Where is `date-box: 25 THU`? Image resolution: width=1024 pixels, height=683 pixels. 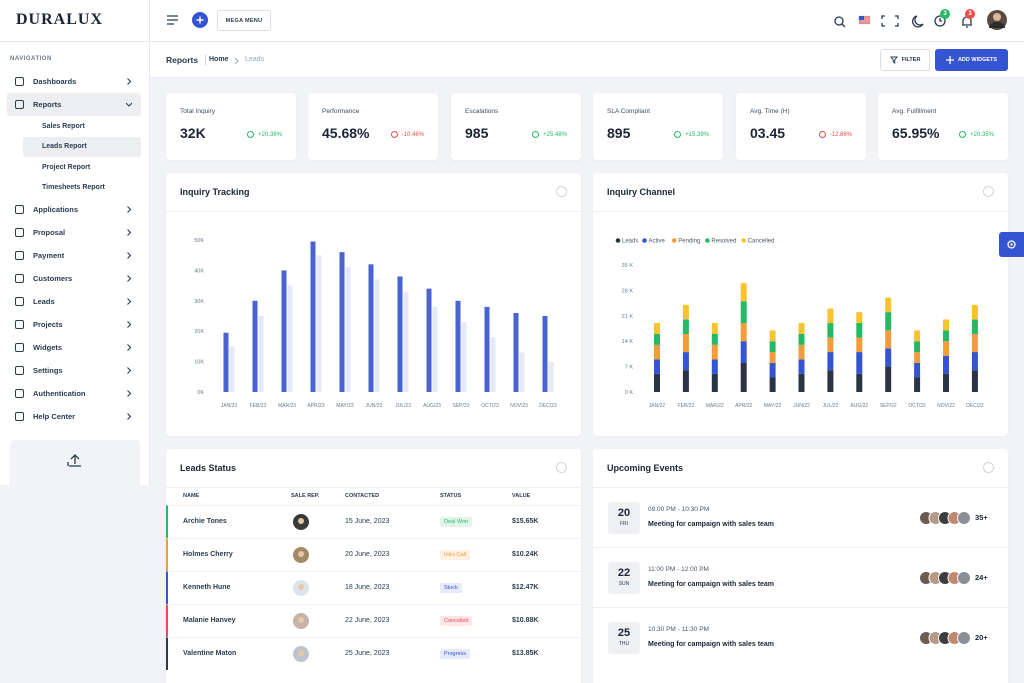
date-box: 25 THU is located at coordinates (624, 638).